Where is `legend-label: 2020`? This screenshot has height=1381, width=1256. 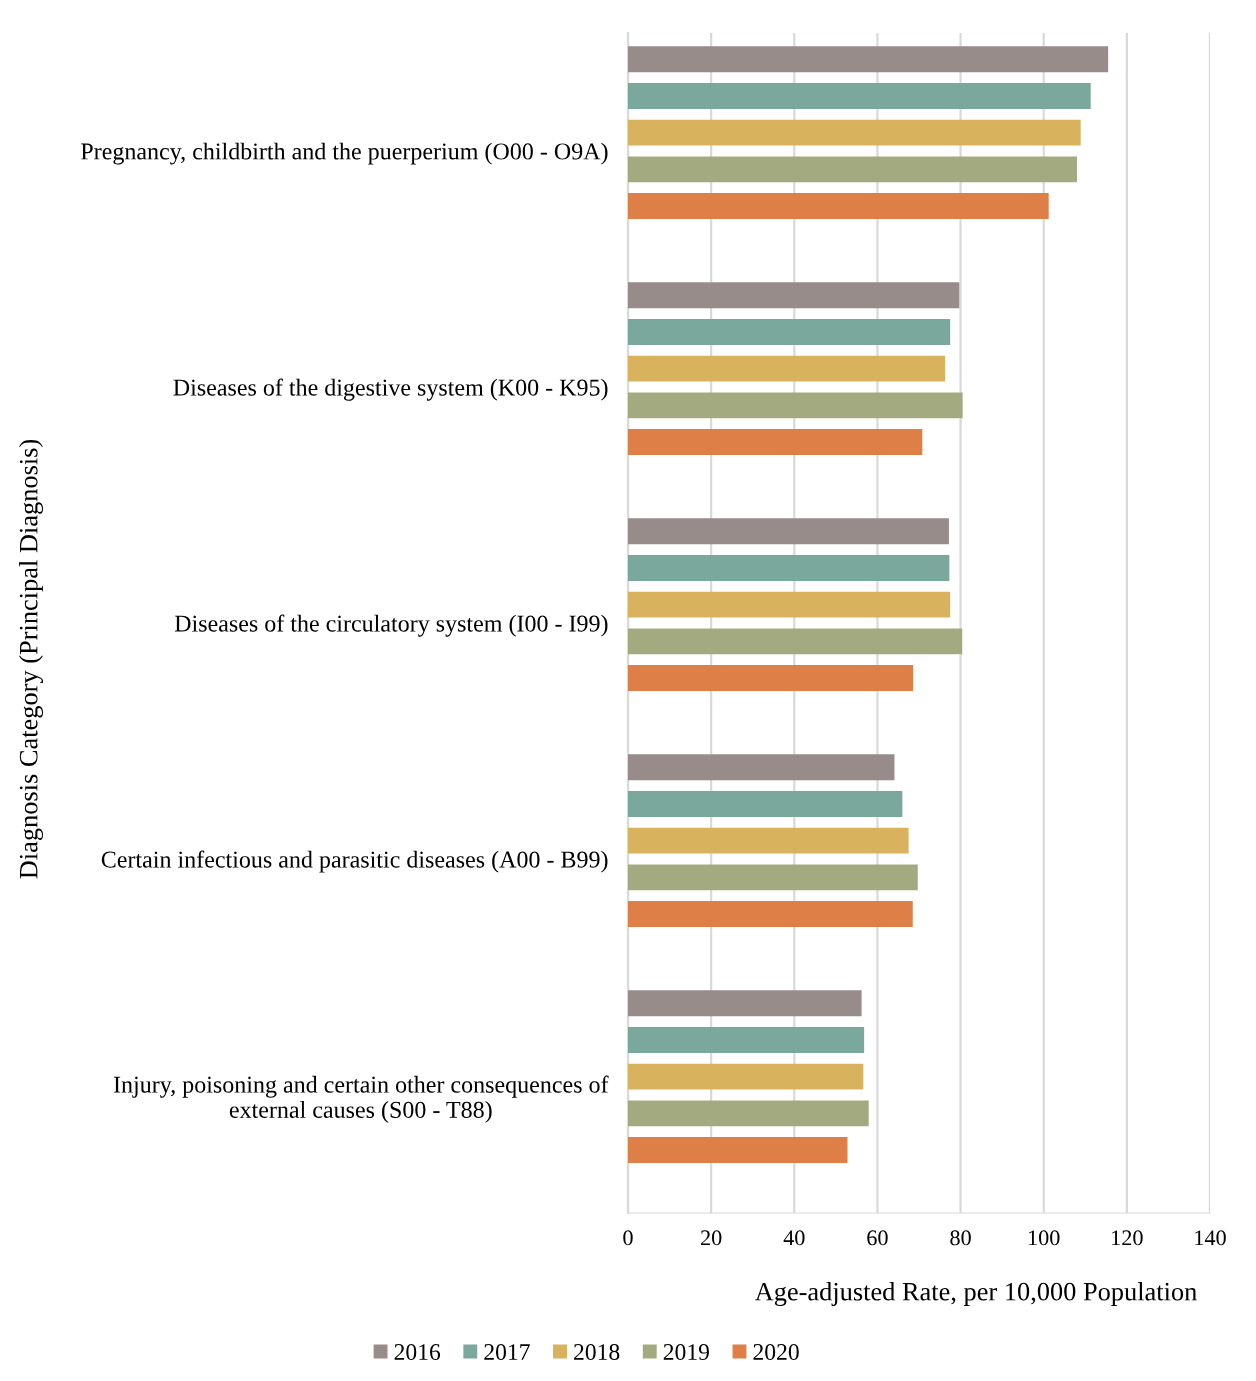
legend-label: 2020 is located at coordinates (776, 1352).